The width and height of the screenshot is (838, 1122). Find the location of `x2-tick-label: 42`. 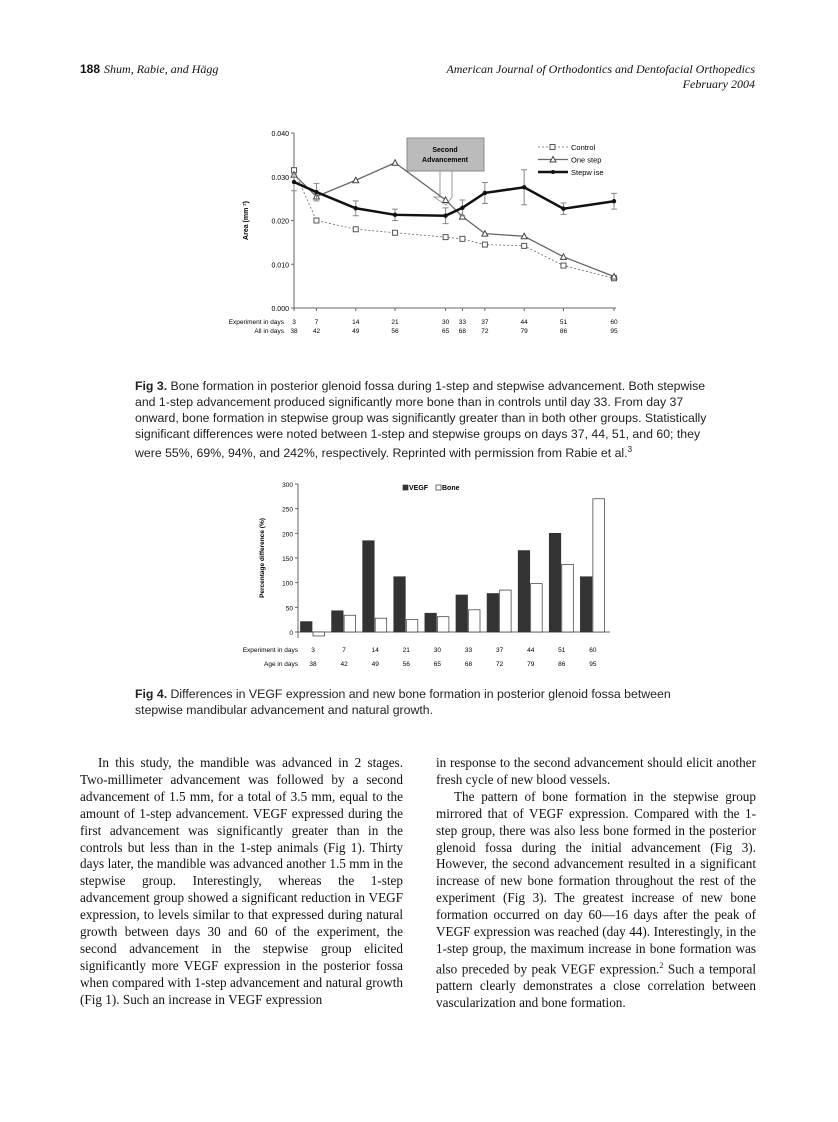

x2-tick-label: 42 is located at coordinates (317, 331).